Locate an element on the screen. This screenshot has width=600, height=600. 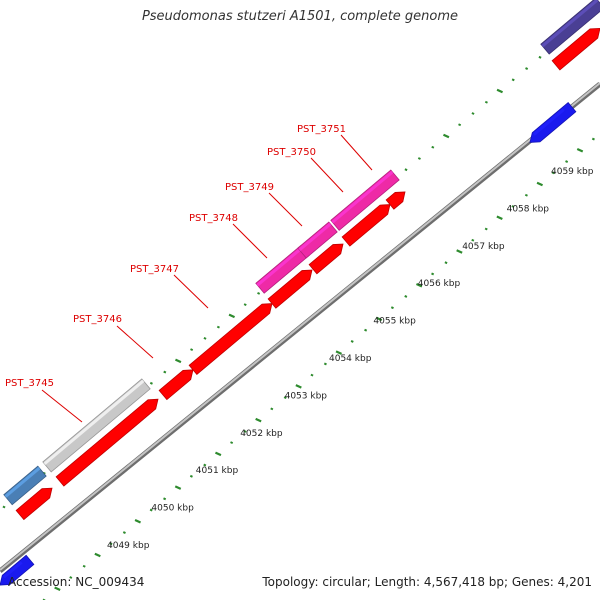
gene-label-pst-3749: PST_3749 is located at coordinates (249, 187).